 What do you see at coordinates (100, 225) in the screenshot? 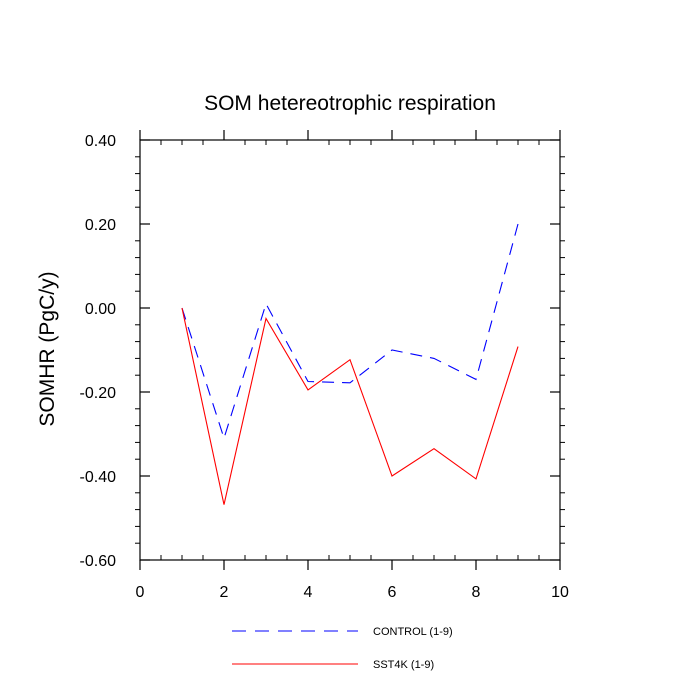
I see `y-tick-label: 0.20` at bounding box center [100, 225].